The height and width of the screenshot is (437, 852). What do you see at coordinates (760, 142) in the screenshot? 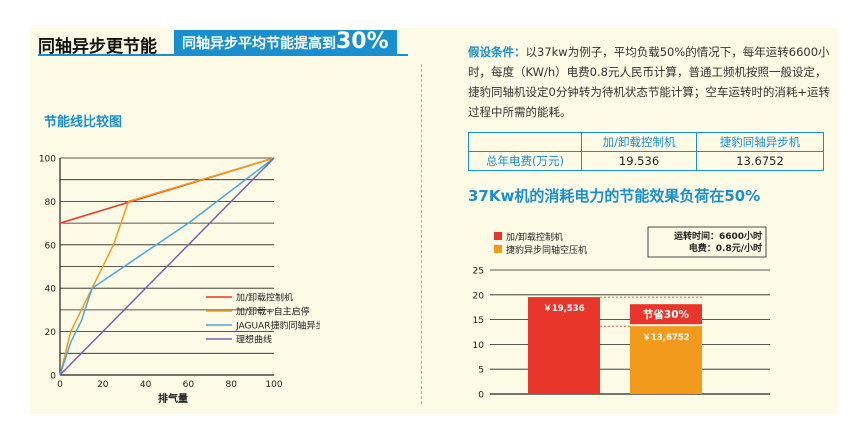
I see `table-header-cell: 捷豹同轴异步机` at bounding box center [760, 142].